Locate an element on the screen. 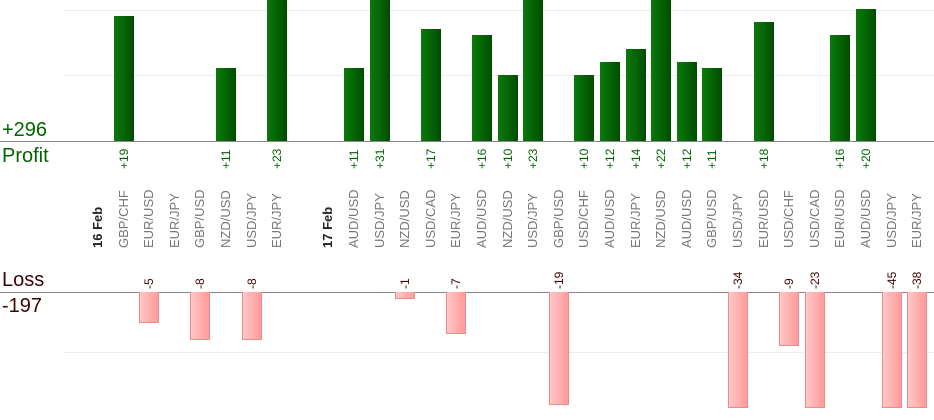 The image size is (934, 420). profit-label: Profit is located at coordinates (25, 156).